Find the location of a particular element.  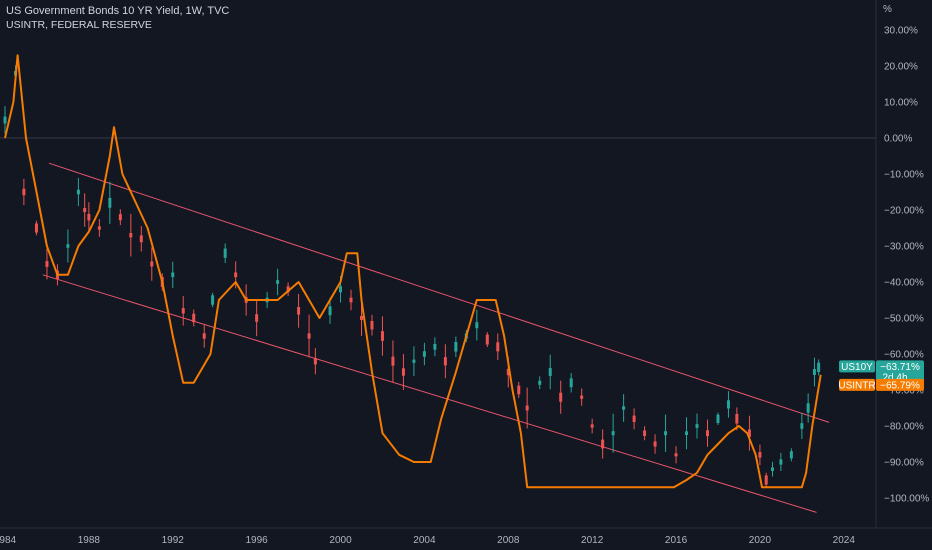

x-tick-label: 2024 is located at coordinates (844, 540).